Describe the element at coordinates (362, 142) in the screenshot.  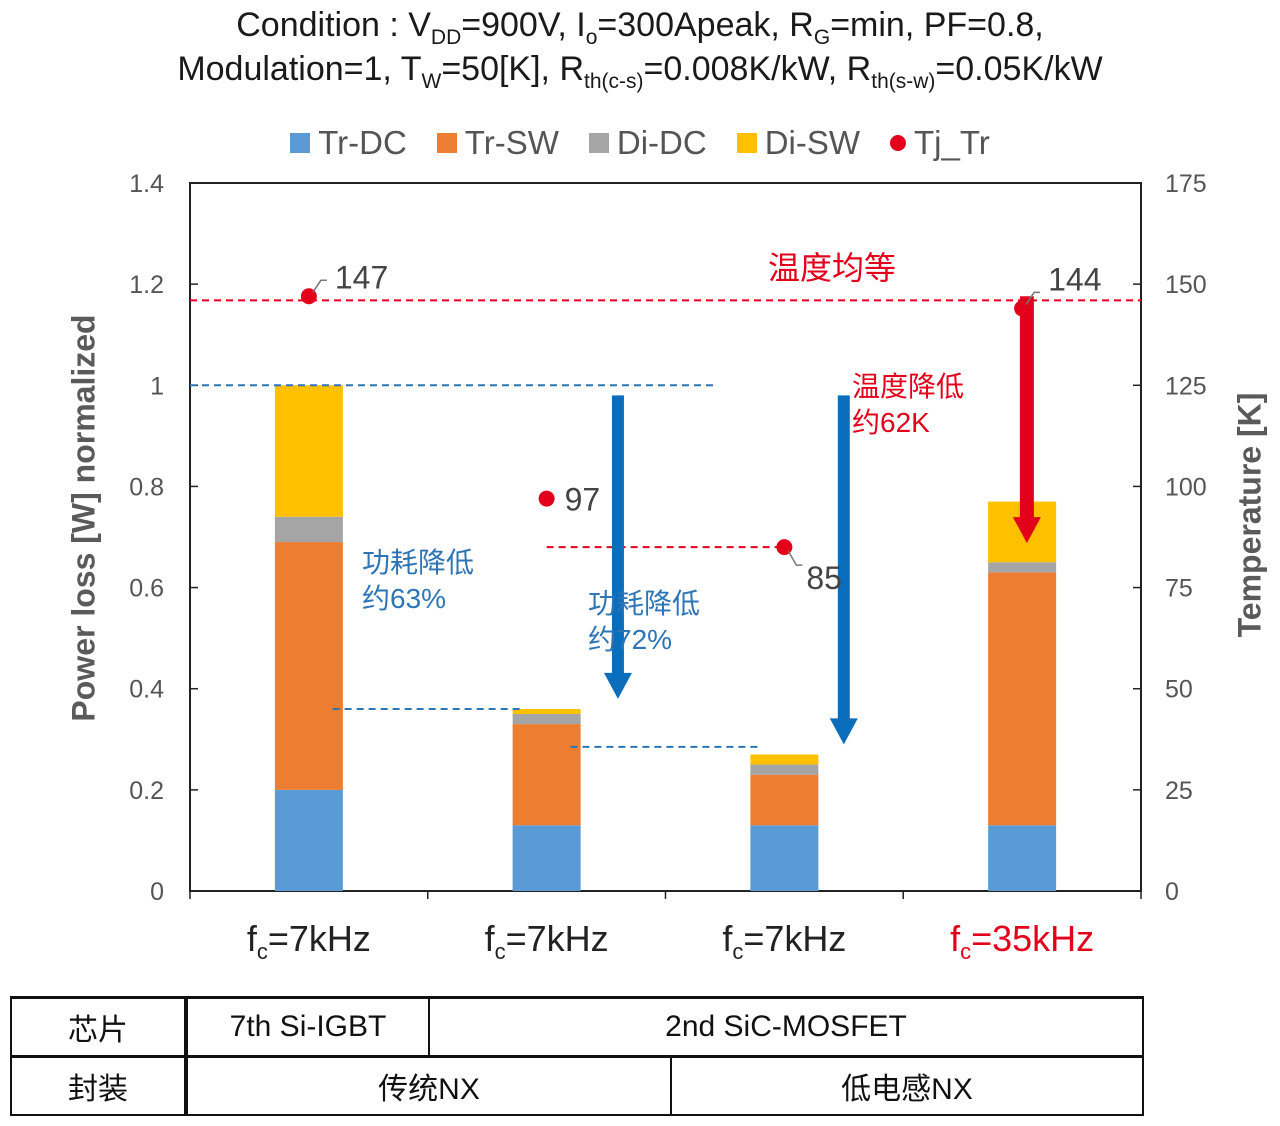
I see `legend-label: Tr-DC` at that location.